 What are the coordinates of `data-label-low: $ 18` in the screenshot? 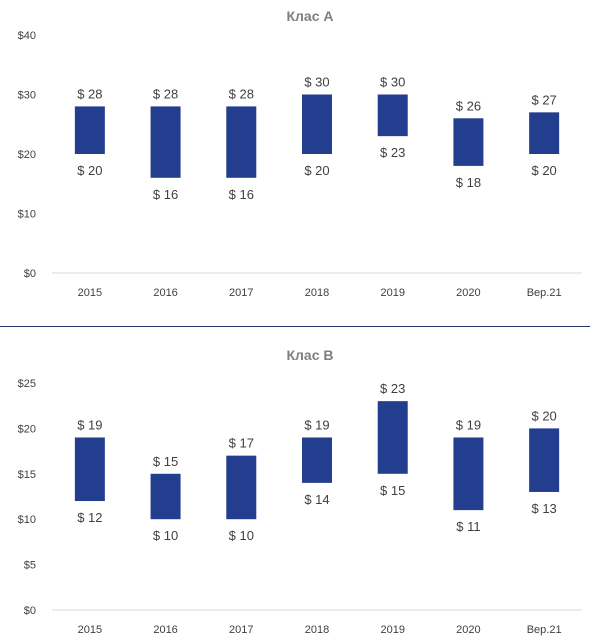 It's located at (468, 182).